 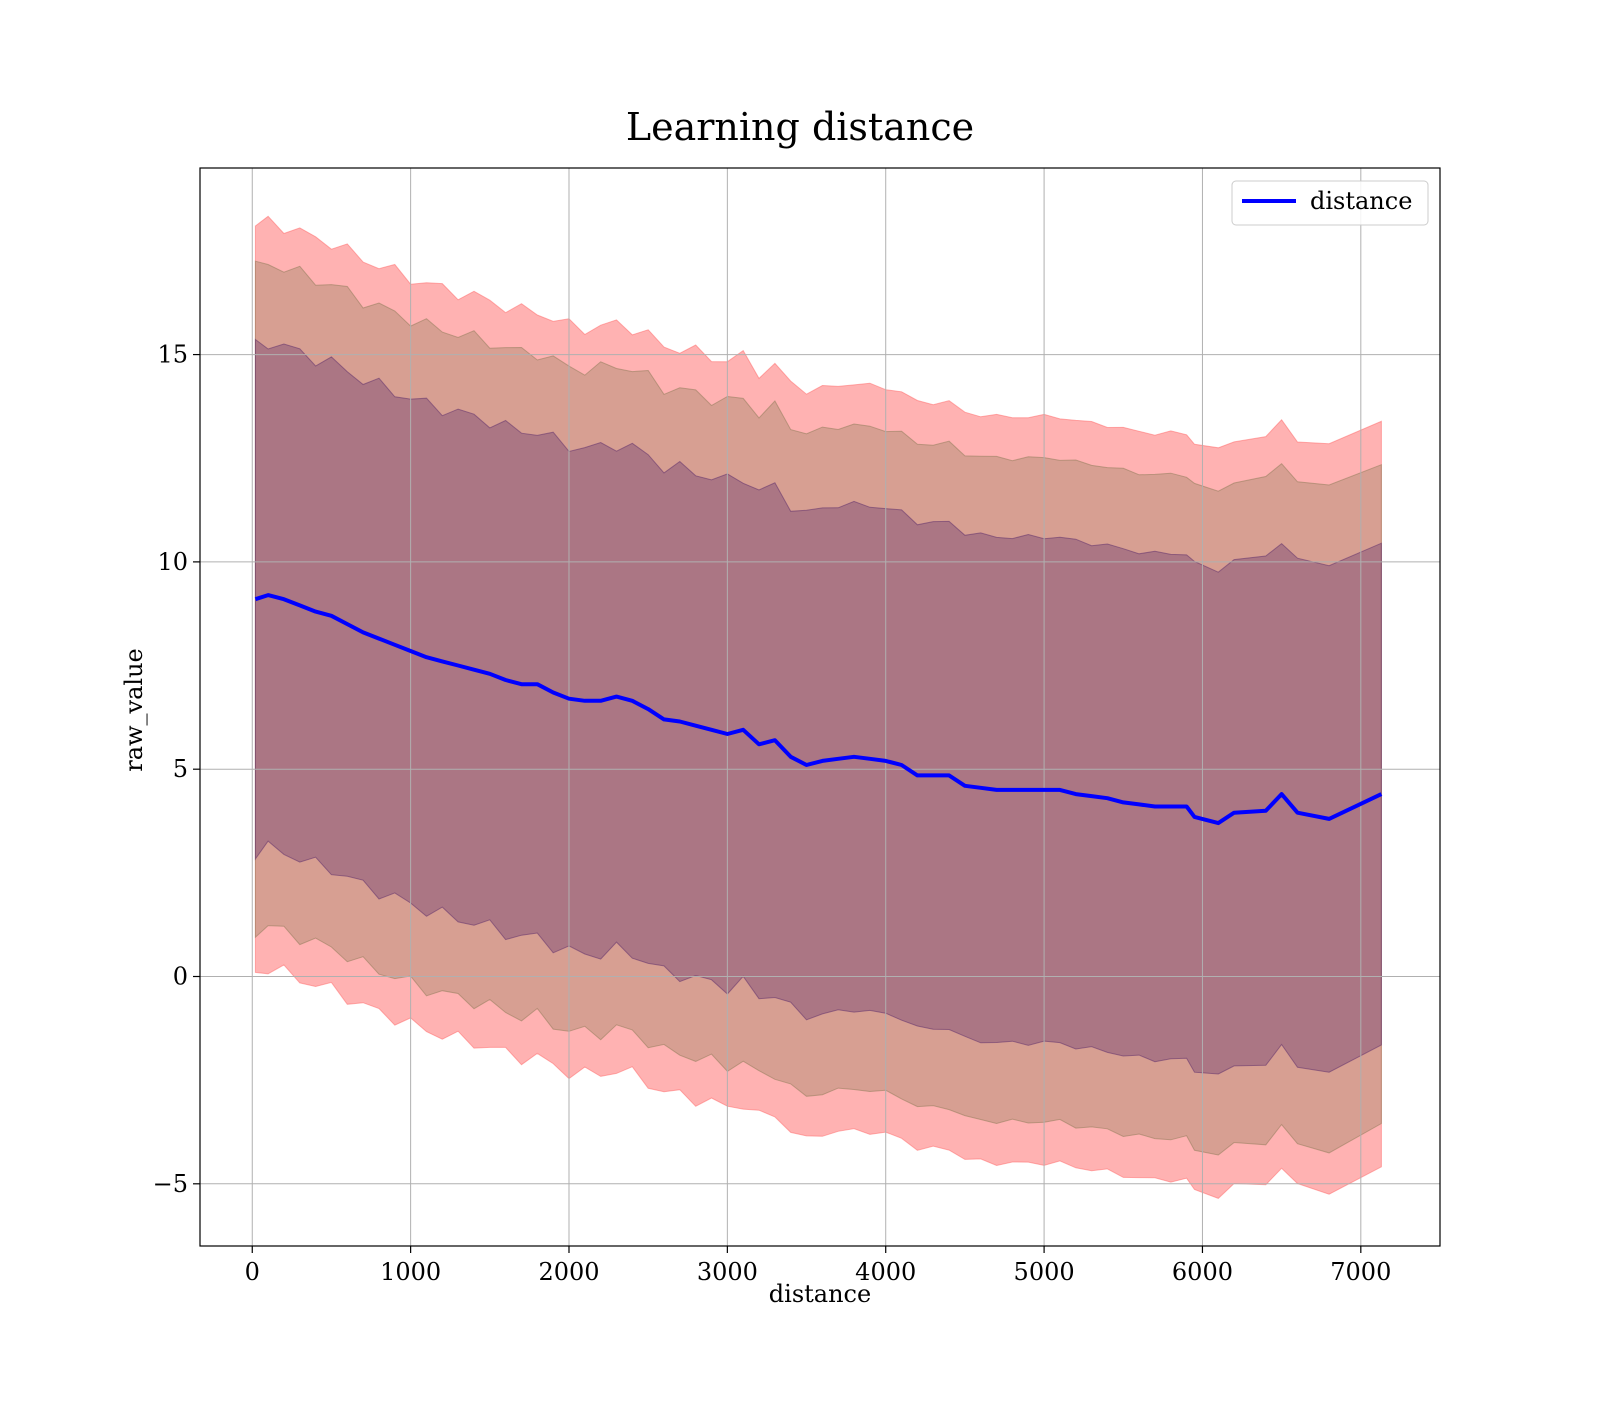 I want to click on y-axis-ticks: −5 0 5 10 15, so click(x=176, y=769).